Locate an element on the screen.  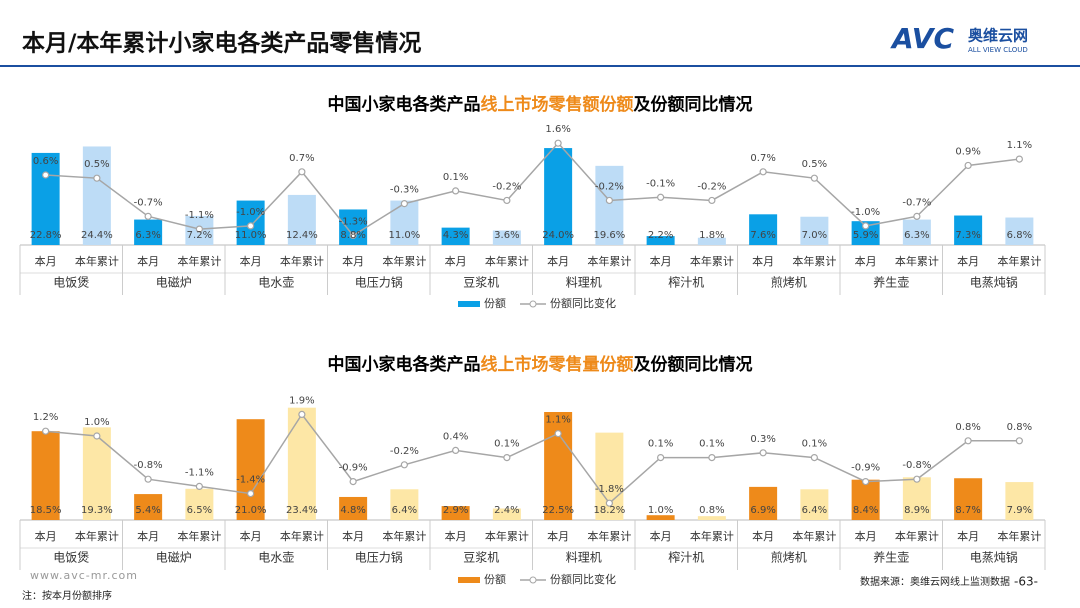
chart-title: 中国小家电各类产品线上市场零售量份额及份额同比情况 is located at coordinates (540, 364).